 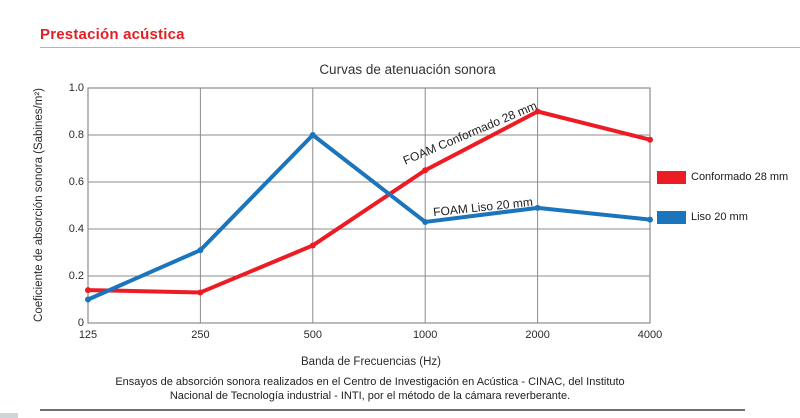 I want to click on x-tick-label-500: 500, so click(x=312, y=335).